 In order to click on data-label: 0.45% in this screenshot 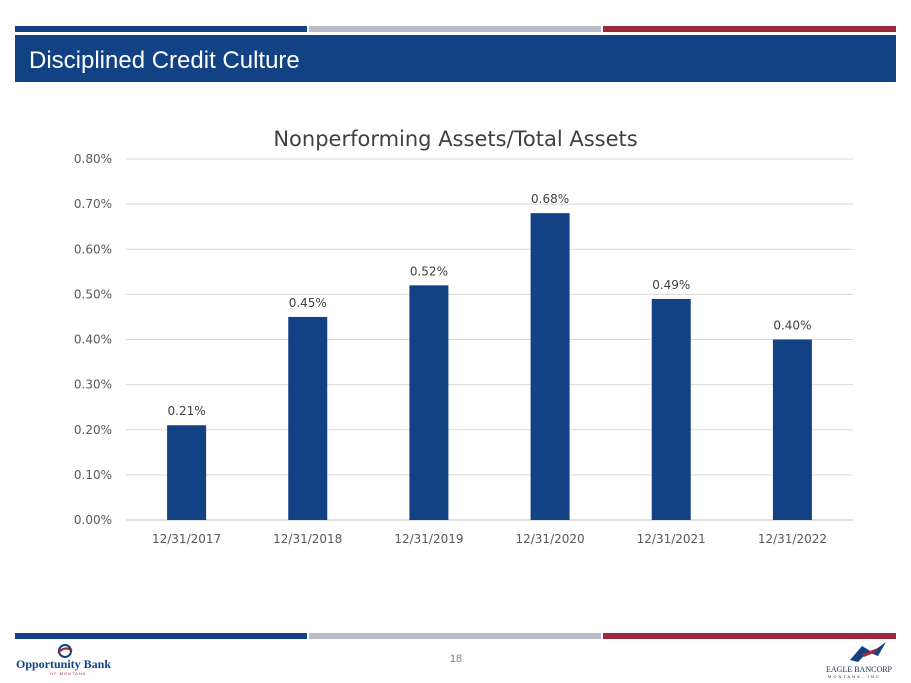, I will do `click(308, 303)`.